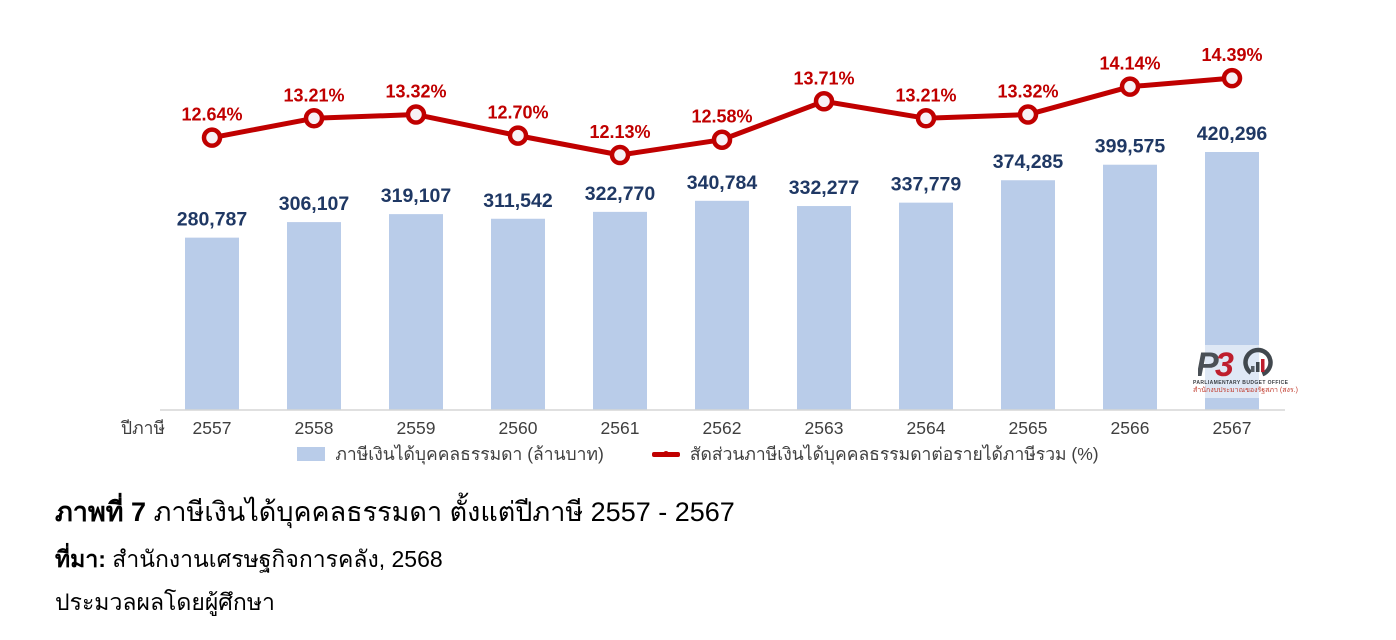  I want to click on bar-value-label: 332,277, so click(824, 188).